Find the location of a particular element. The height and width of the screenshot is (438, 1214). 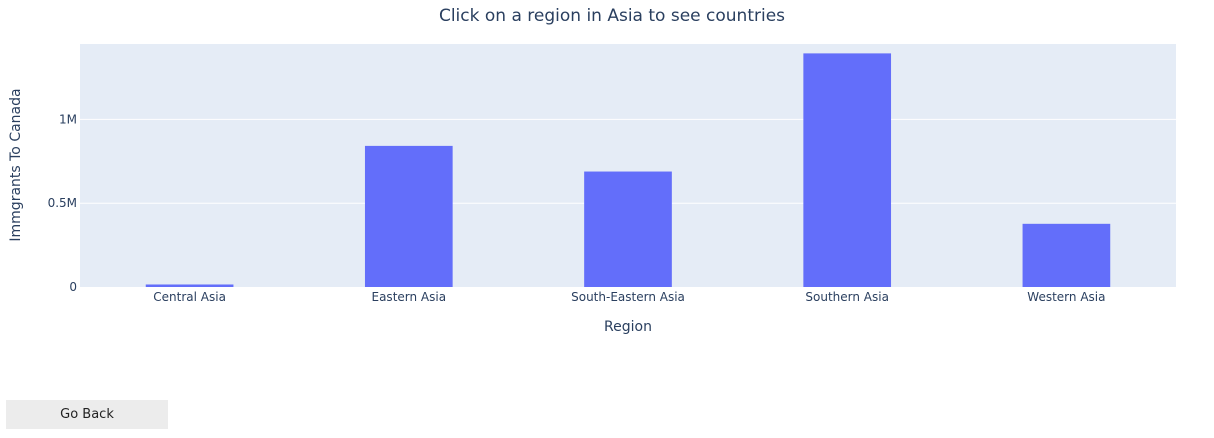

x-tick-label: Western Asia is located at coordinates (1066, 297).